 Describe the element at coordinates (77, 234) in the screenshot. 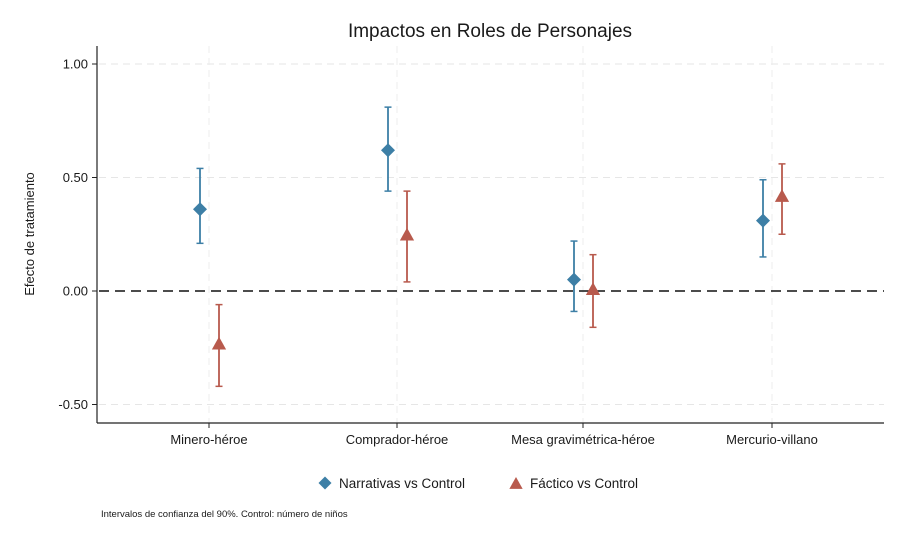

I see `y-axis-ticks: 1.00 0.50 0.00 -0.50` at that location.